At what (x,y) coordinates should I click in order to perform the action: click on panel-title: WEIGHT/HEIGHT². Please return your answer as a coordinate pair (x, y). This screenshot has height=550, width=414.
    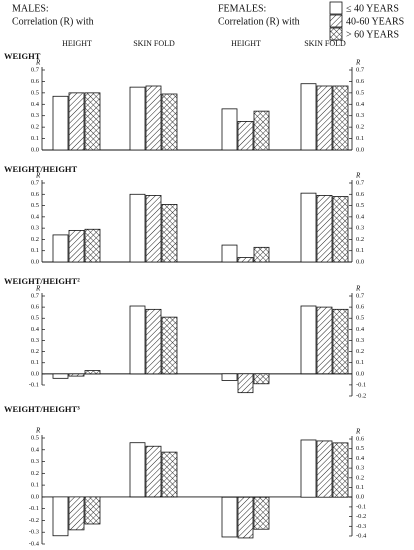
    Looking at the image, I should click on (42, 281).